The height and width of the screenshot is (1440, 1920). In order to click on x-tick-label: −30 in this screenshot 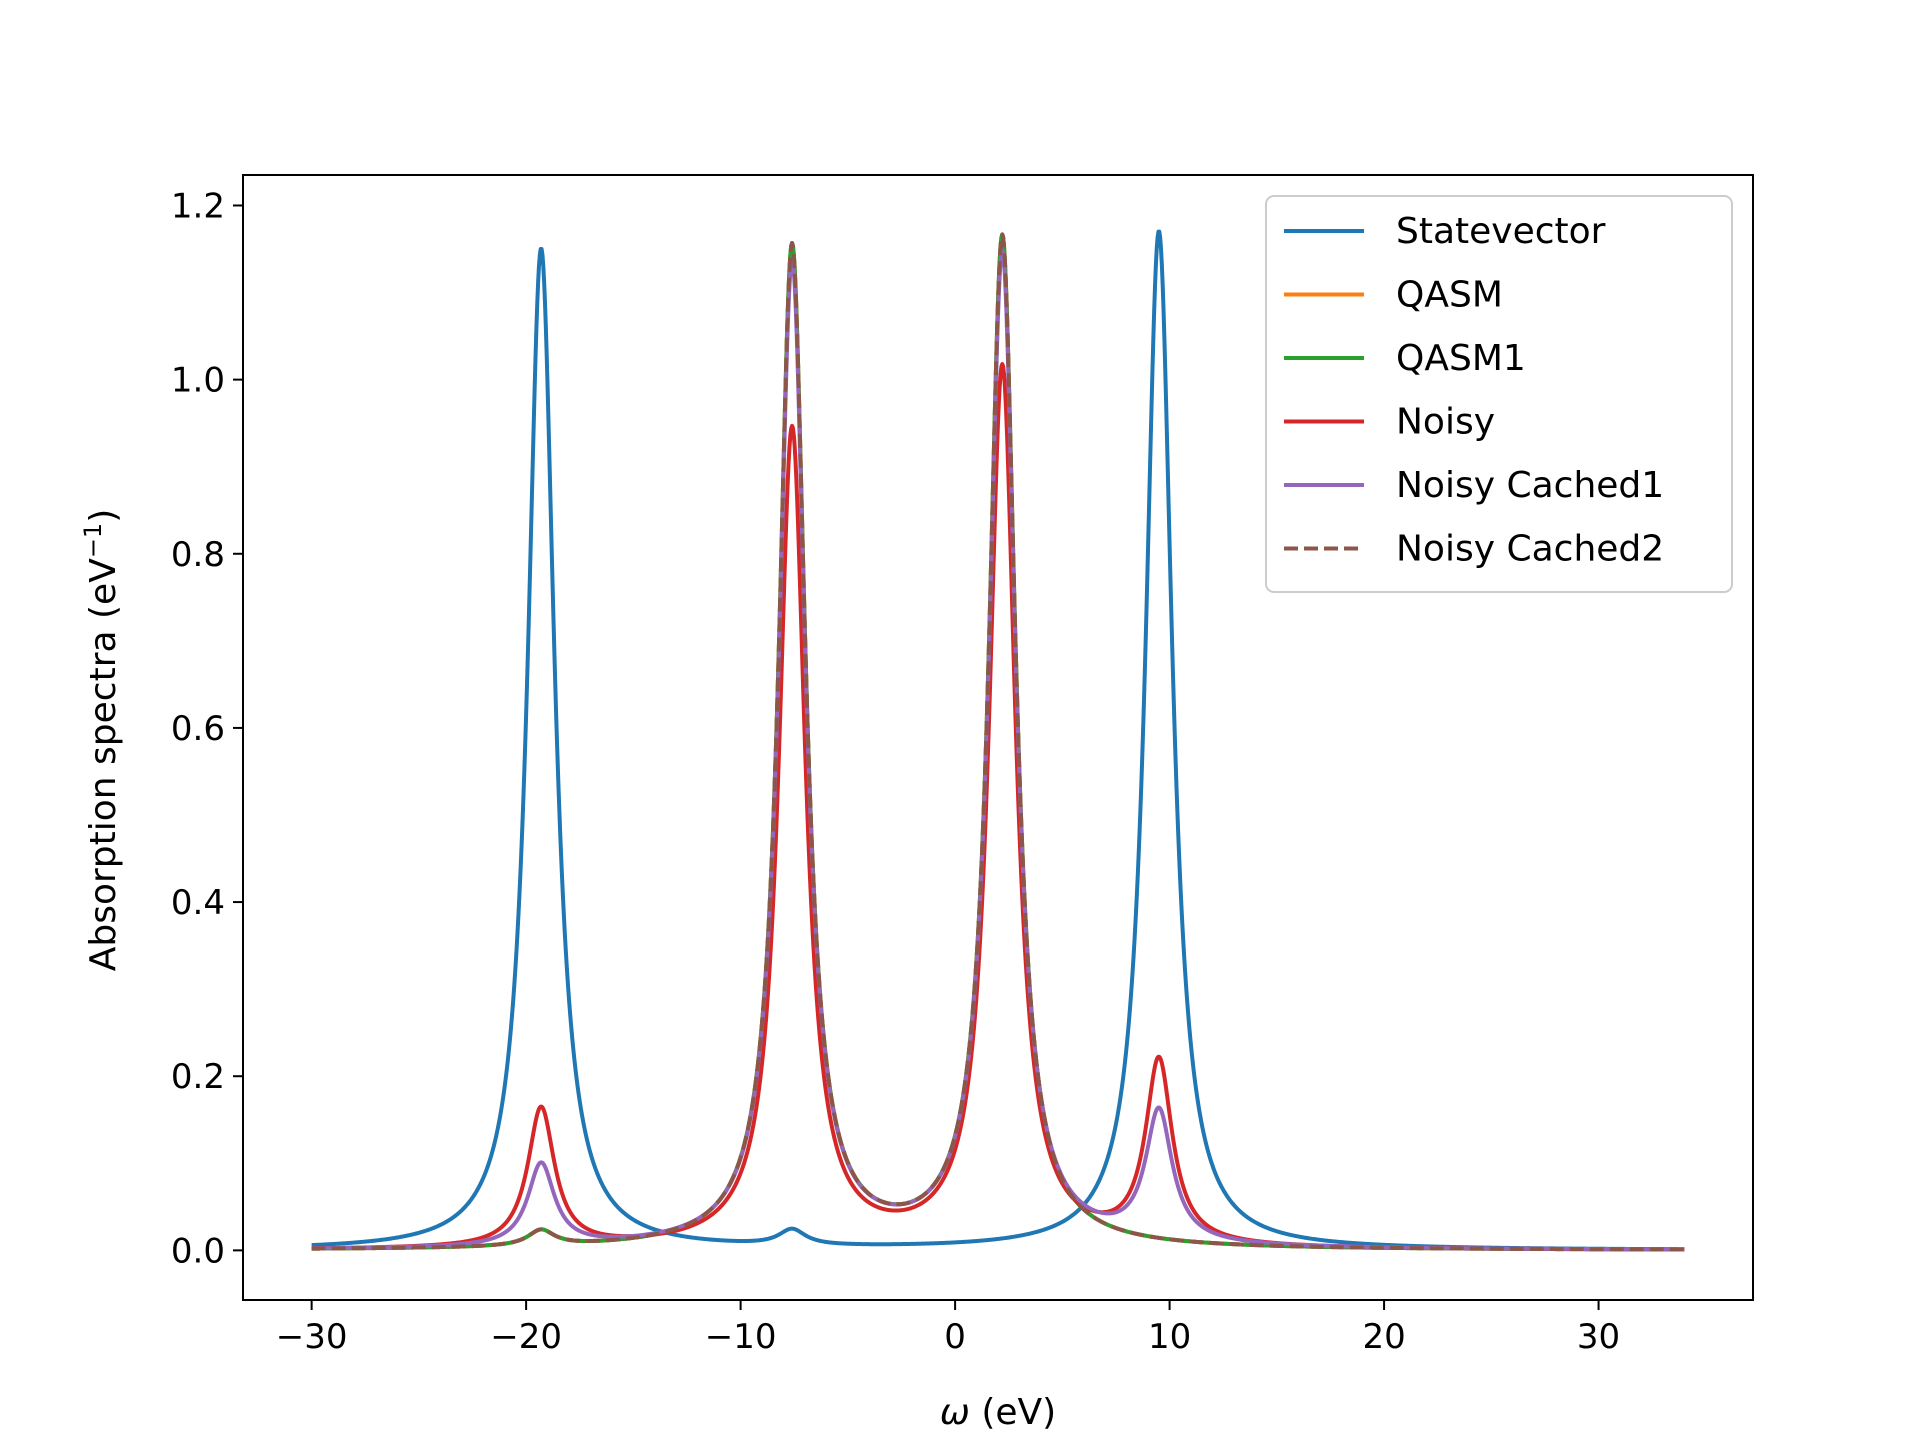, I will do `click(312, 1337)`.